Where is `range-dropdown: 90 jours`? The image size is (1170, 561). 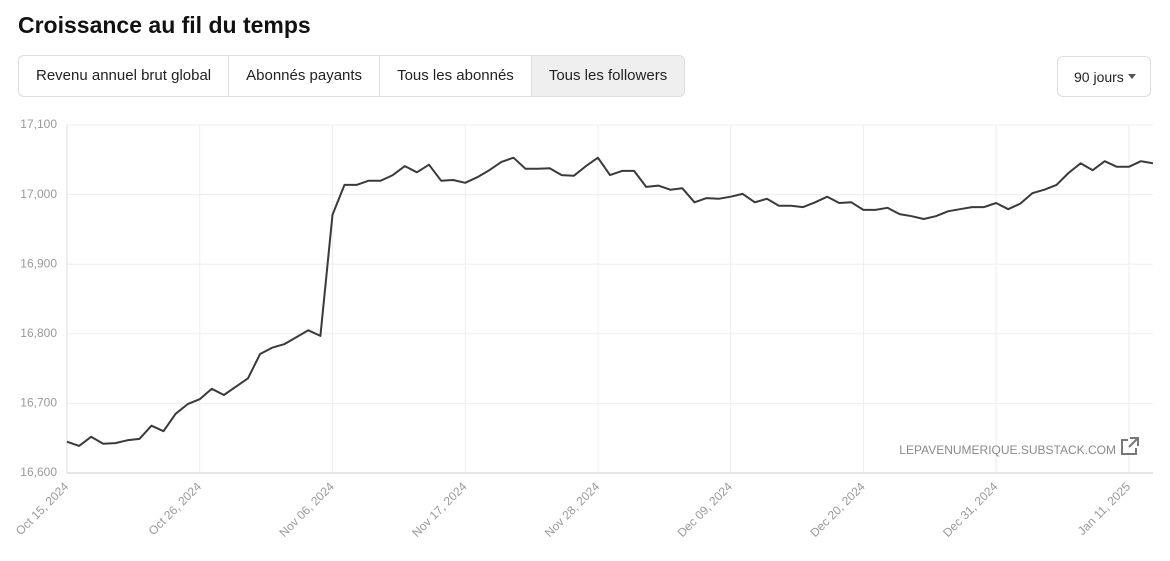
range-dropdown: 90 jours is located at coordinates (1104, 76).